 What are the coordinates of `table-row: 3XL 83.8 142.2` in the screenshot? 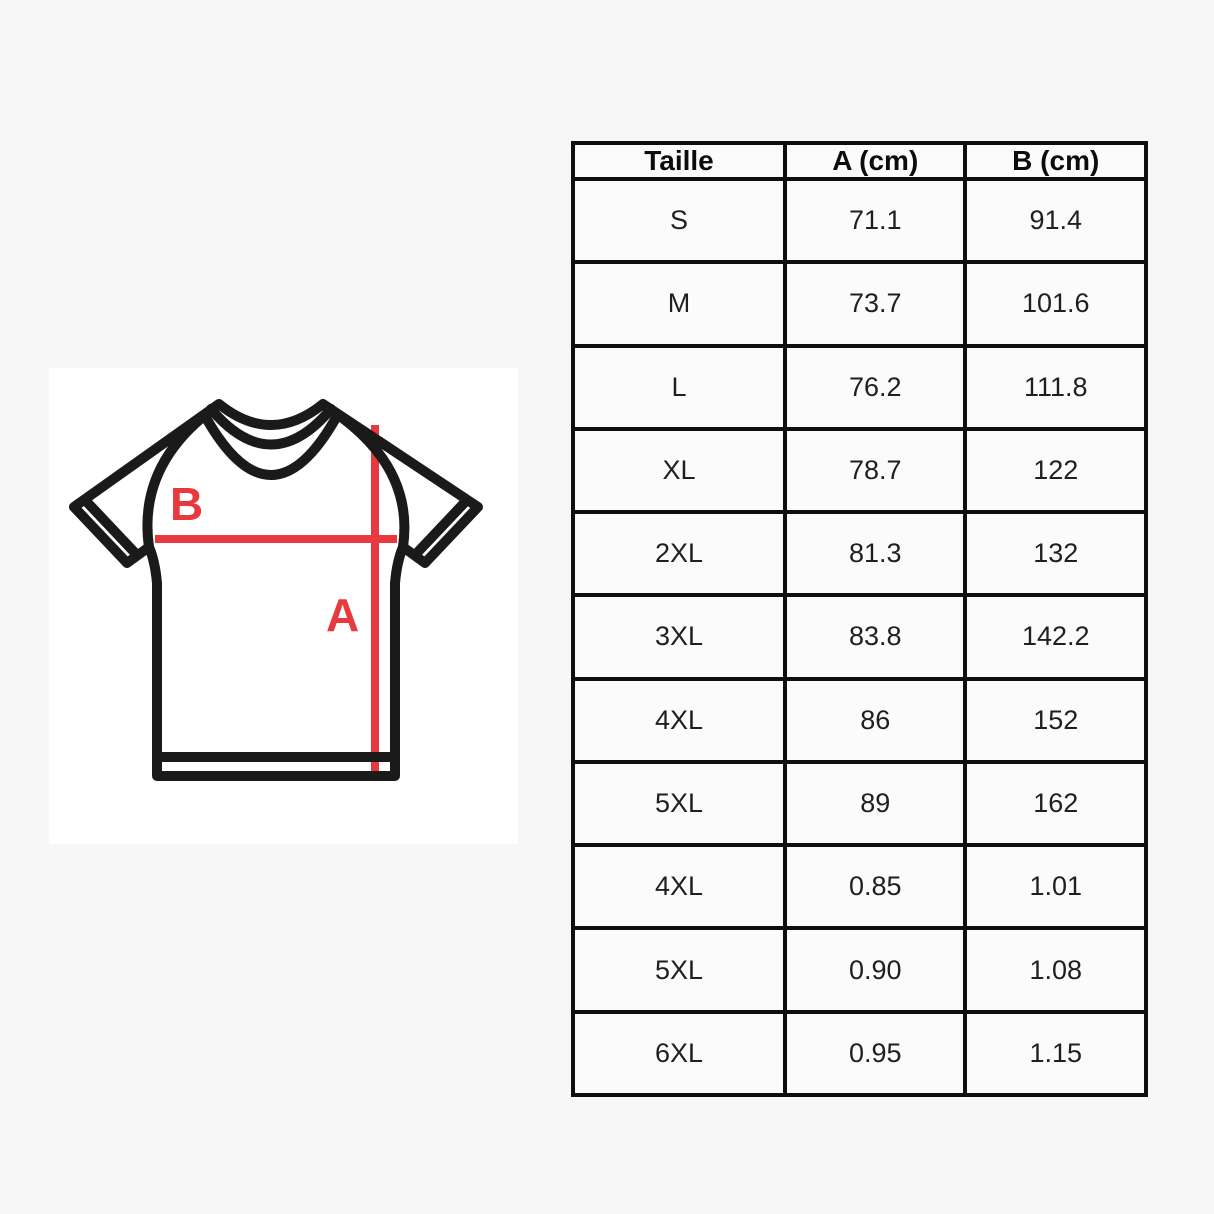 It's located at (859, 637).